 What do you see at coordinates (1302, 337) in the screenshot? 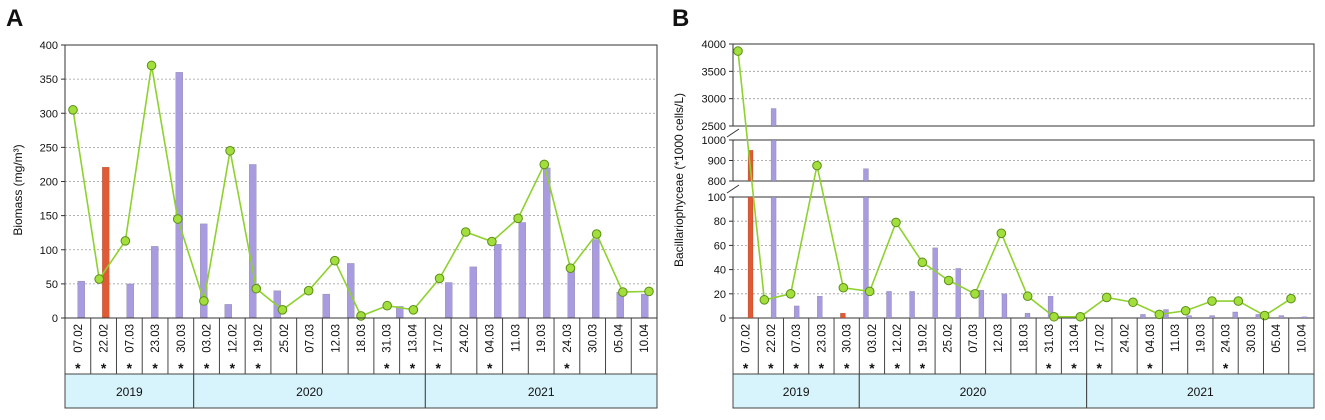
I see `panel-b-date-label: 10.04` at bounding box center [1302, 337].